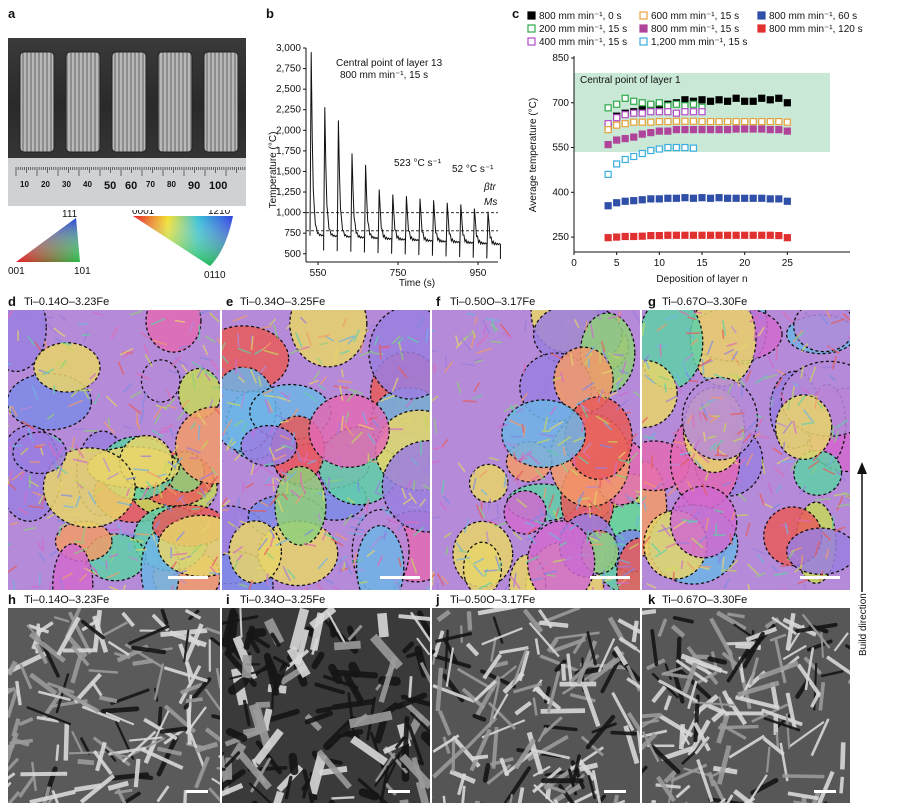  I want to click on c-legend-label: 200 mm min⁻¹, 15 s, so click(583, 29).